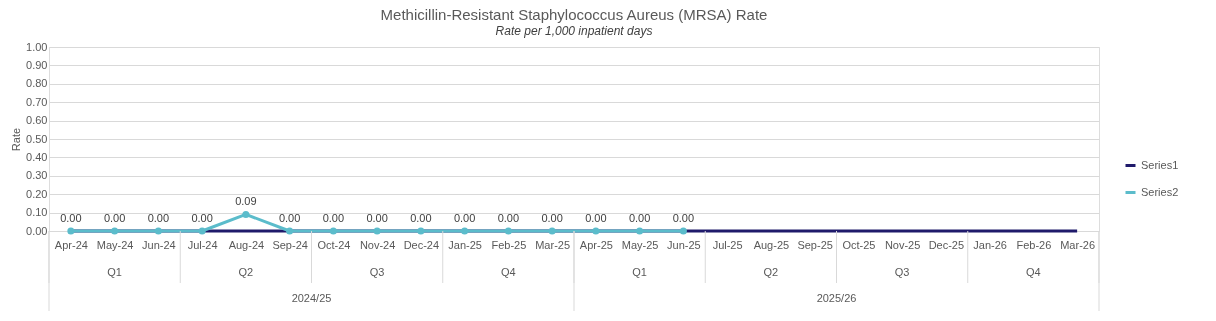  Describe the element at coordinates (1034, 244) in the screenshot. I see `x-tick-label: Feb-26` at that location.